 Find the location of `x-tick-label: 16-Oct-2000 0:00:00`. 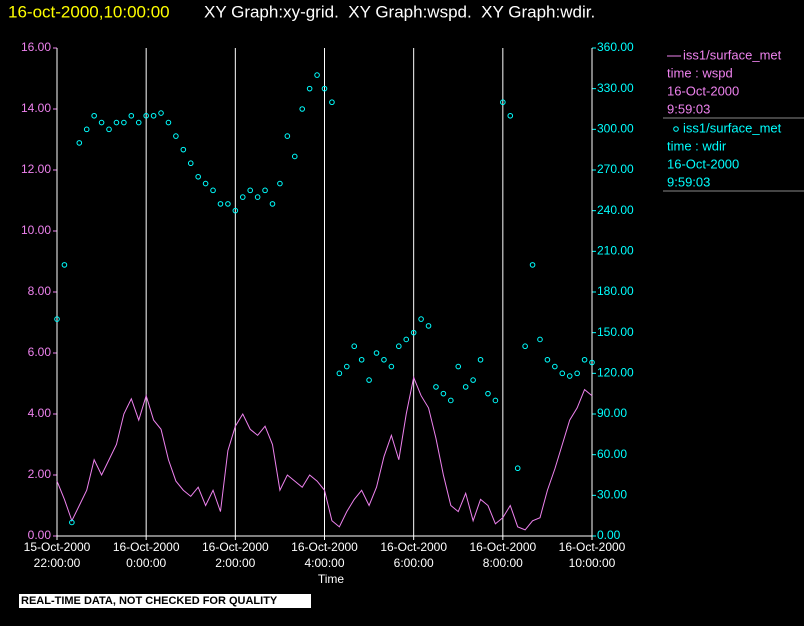

x-tick-label: 16-Oct-2000 0:00:00 is located at coordinates (146, 555).